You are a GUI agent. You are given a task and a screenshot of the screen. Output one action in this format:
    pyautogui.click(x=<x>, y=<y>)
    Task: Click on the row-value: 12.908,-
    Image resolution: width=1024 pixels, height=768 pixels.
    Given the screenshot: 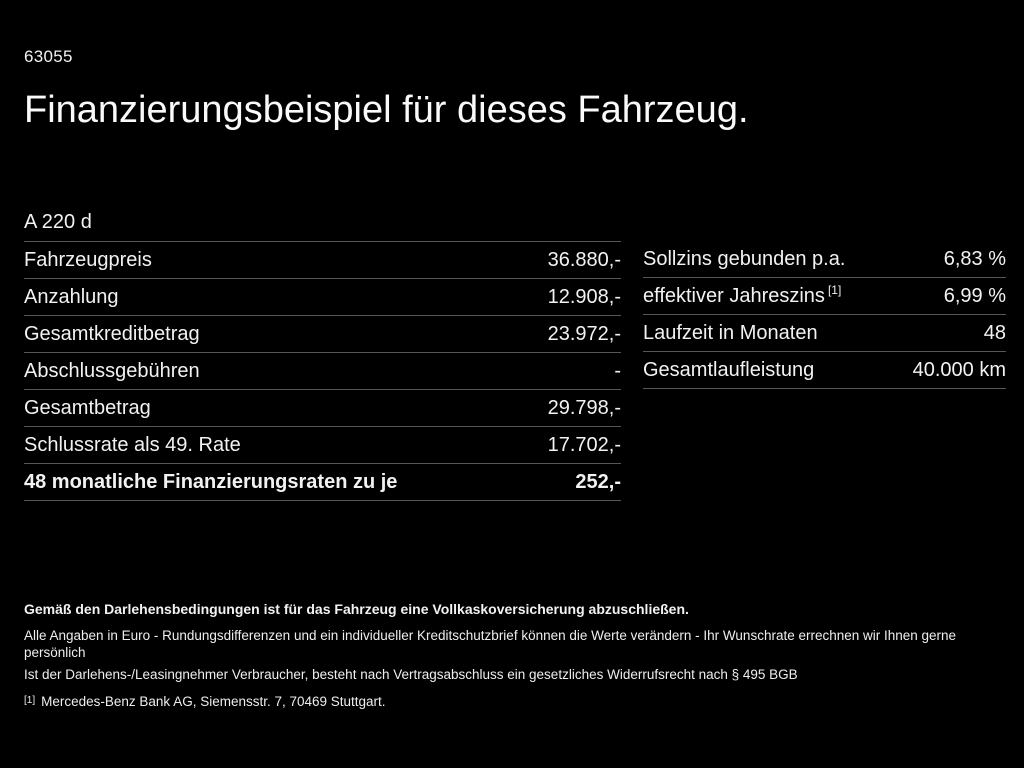 What is the action you would take?
    pyautogui.click(x=584, y=296)
    